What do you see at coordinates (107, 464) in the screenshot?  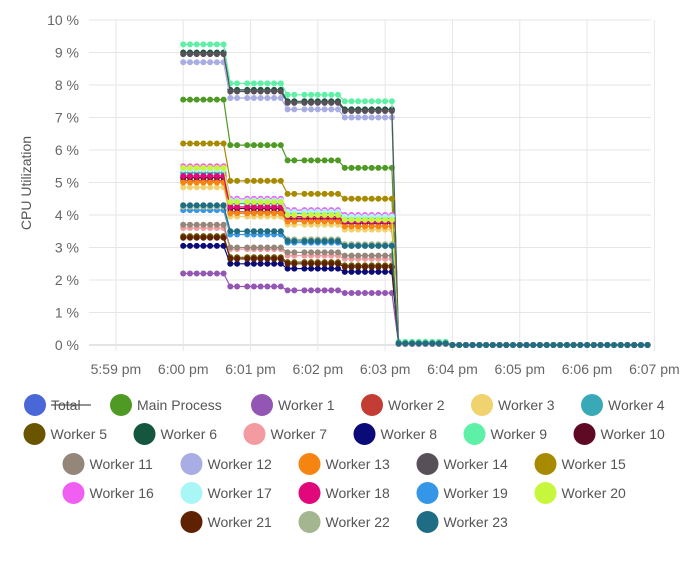 I see `legend-item-worker-11: Worker 11` at bounding box center [107, 464].